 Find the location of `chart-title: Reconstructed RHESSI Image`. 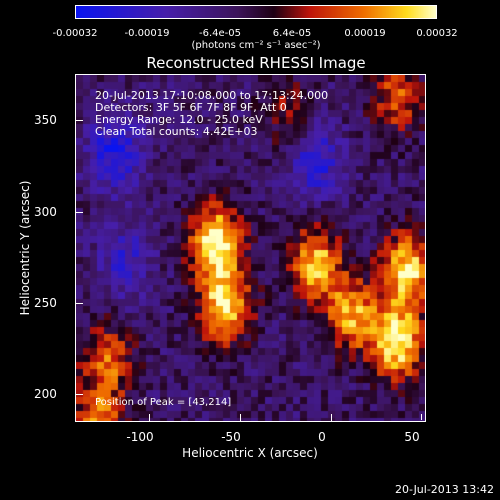

chart-title: Reconstructed RHESSI Image is located at coordinates (256, 63).